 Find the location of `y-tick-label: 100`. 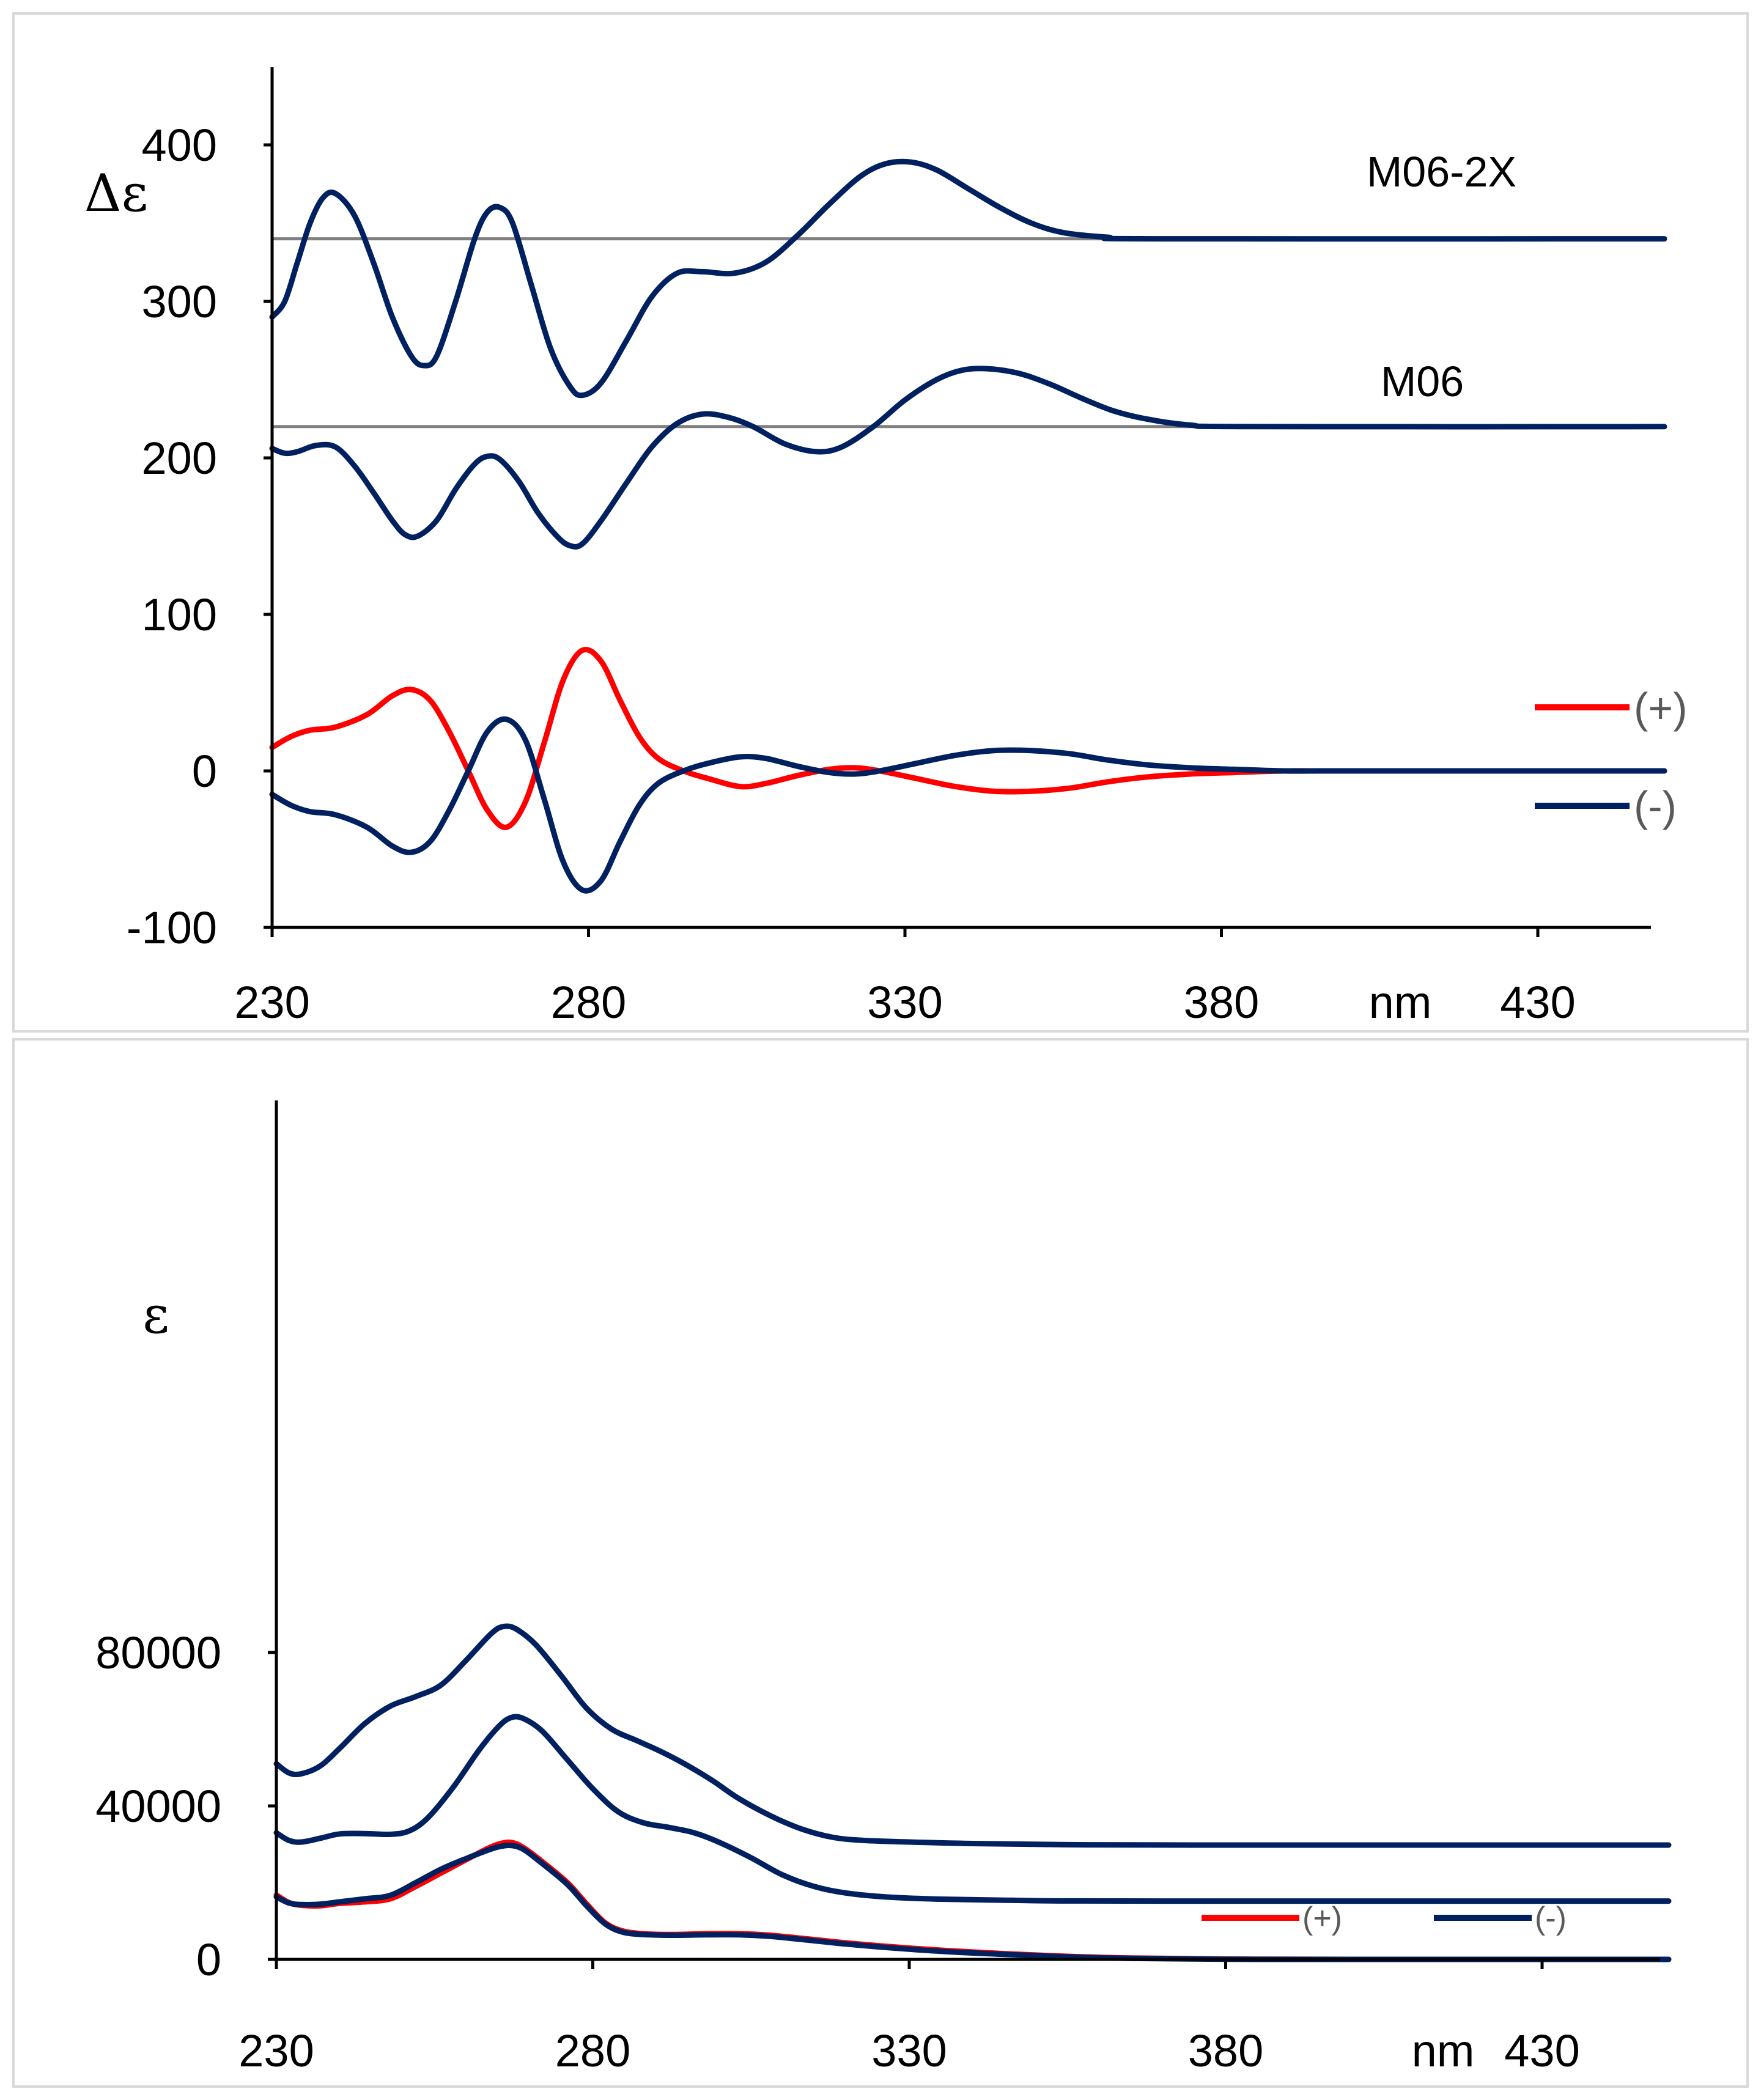

y-tick-label: 100 is located at coordinates (179, 614).